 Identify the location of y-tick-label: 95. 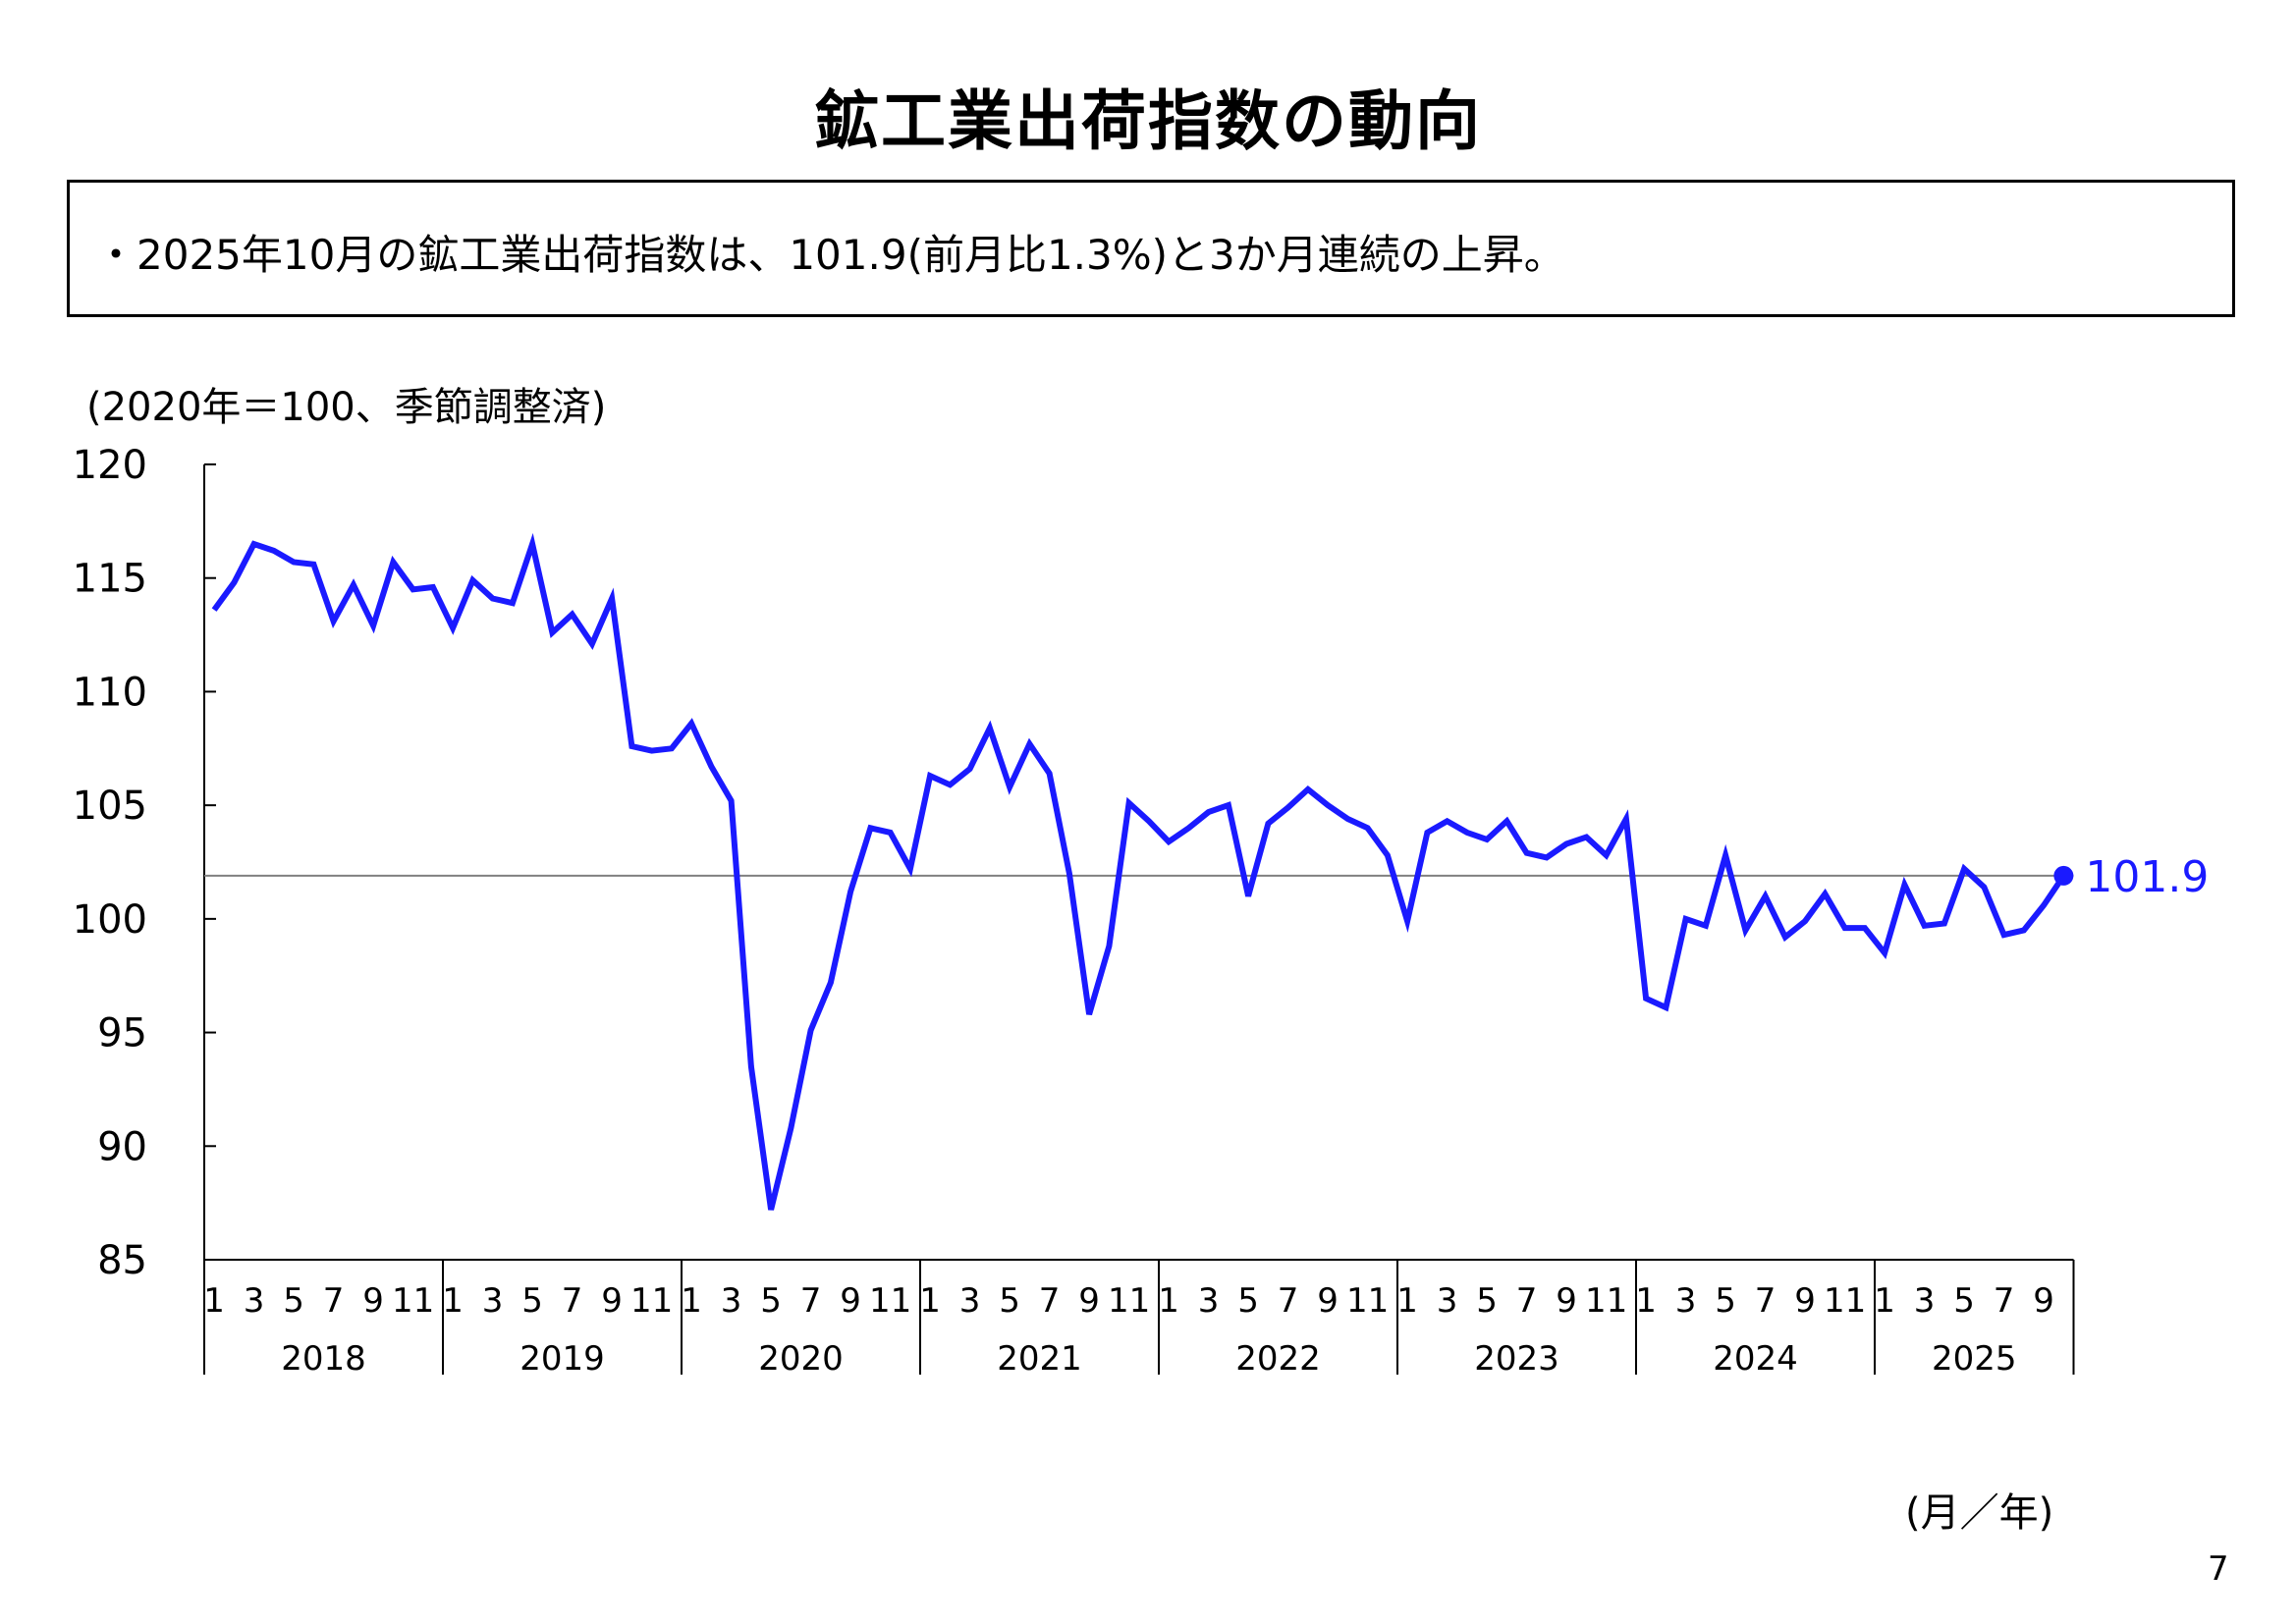
(122, 1033).